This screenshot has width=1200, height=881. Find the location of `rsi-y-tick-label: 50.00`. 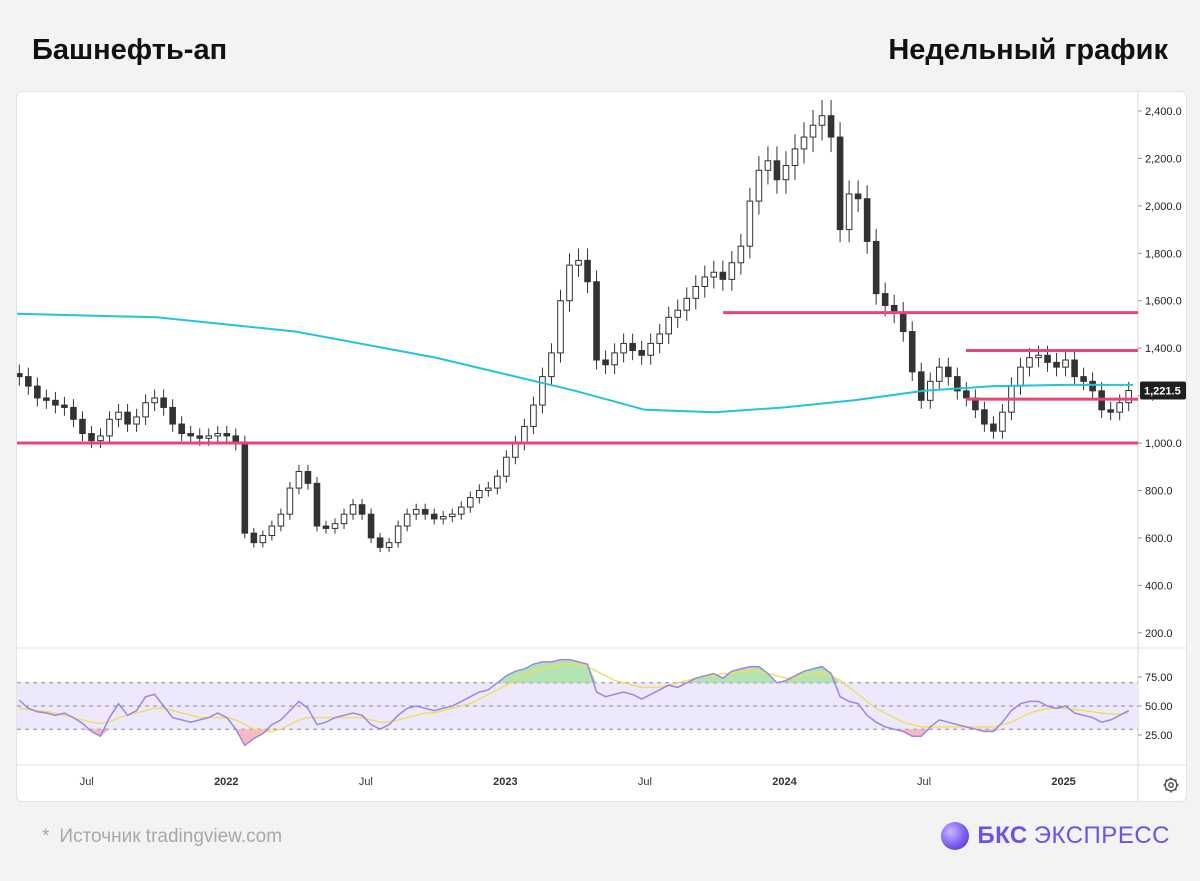

rsi-y-tick-label: 50.00 is located at coordinates (1159, 707).